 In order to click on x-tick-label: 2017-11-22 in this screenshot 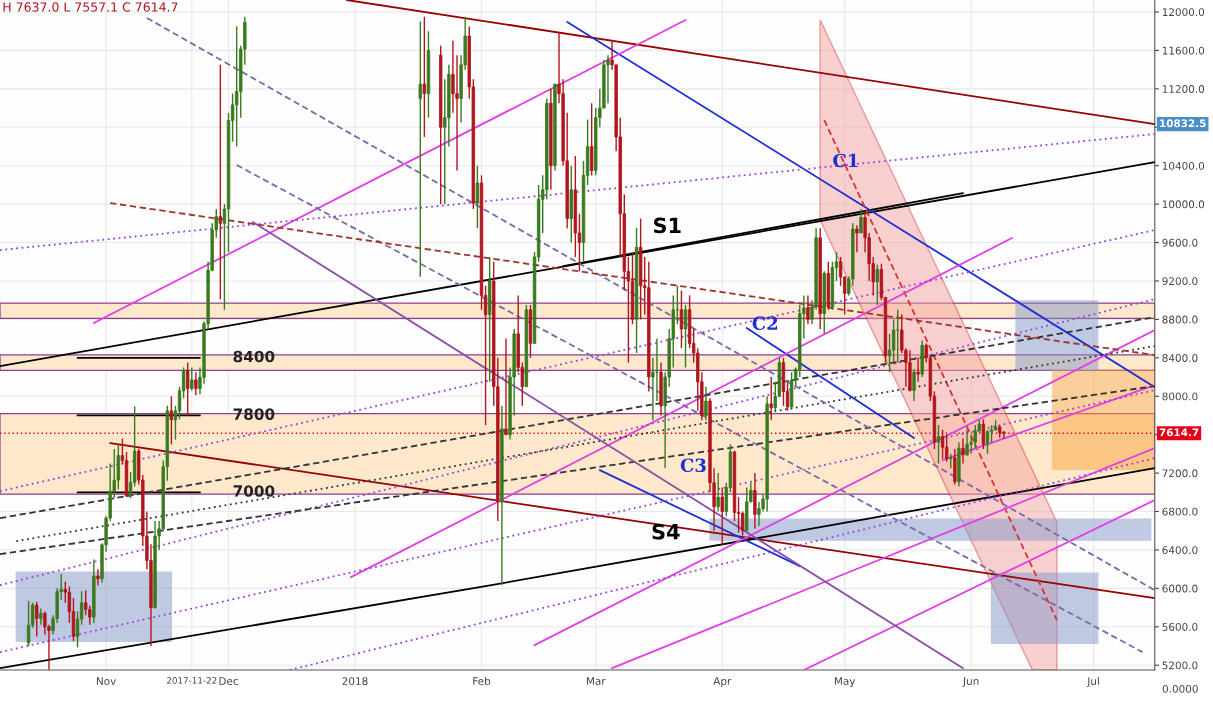, I will do `click(192, 680)`.